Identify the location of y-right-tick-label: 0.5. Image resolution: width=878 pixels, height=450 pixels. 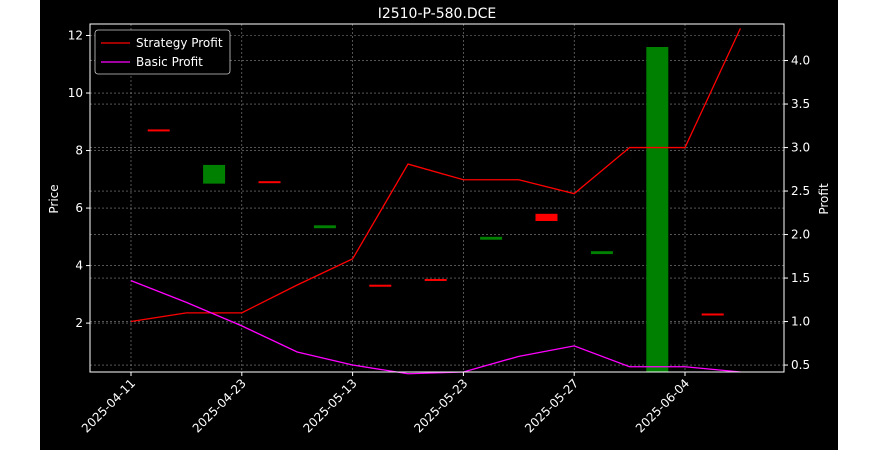
(800, 365).